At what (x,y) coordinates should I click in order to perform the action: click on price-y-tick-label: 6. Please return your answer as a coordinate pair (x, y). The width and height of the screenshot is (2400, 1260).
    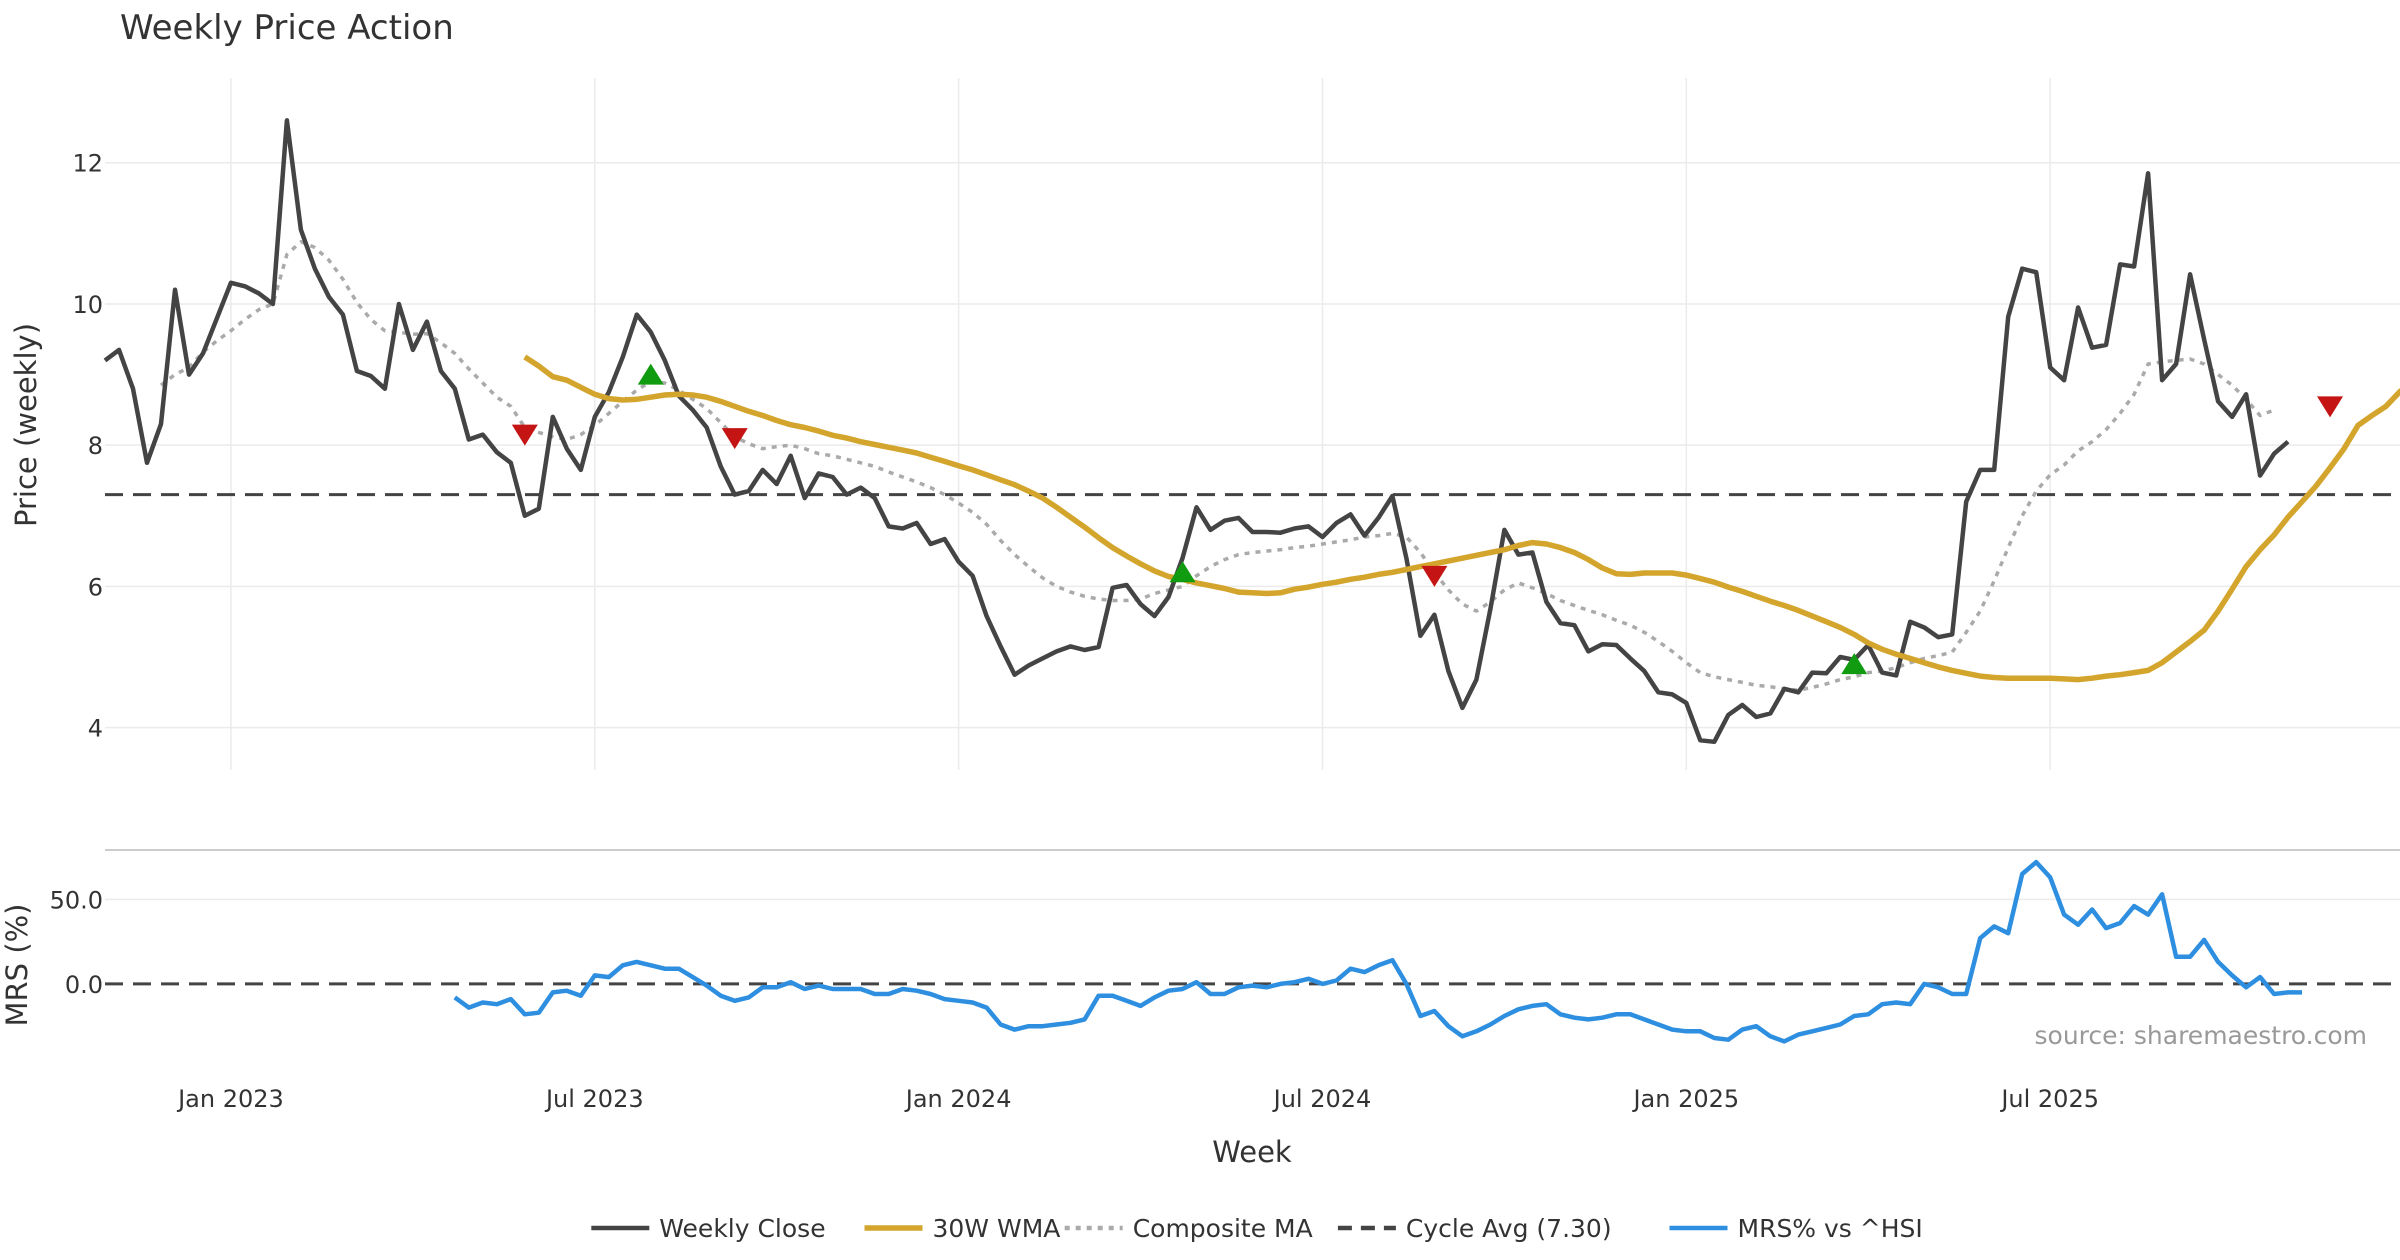
    Looking at the image, I should click on (95, 587).